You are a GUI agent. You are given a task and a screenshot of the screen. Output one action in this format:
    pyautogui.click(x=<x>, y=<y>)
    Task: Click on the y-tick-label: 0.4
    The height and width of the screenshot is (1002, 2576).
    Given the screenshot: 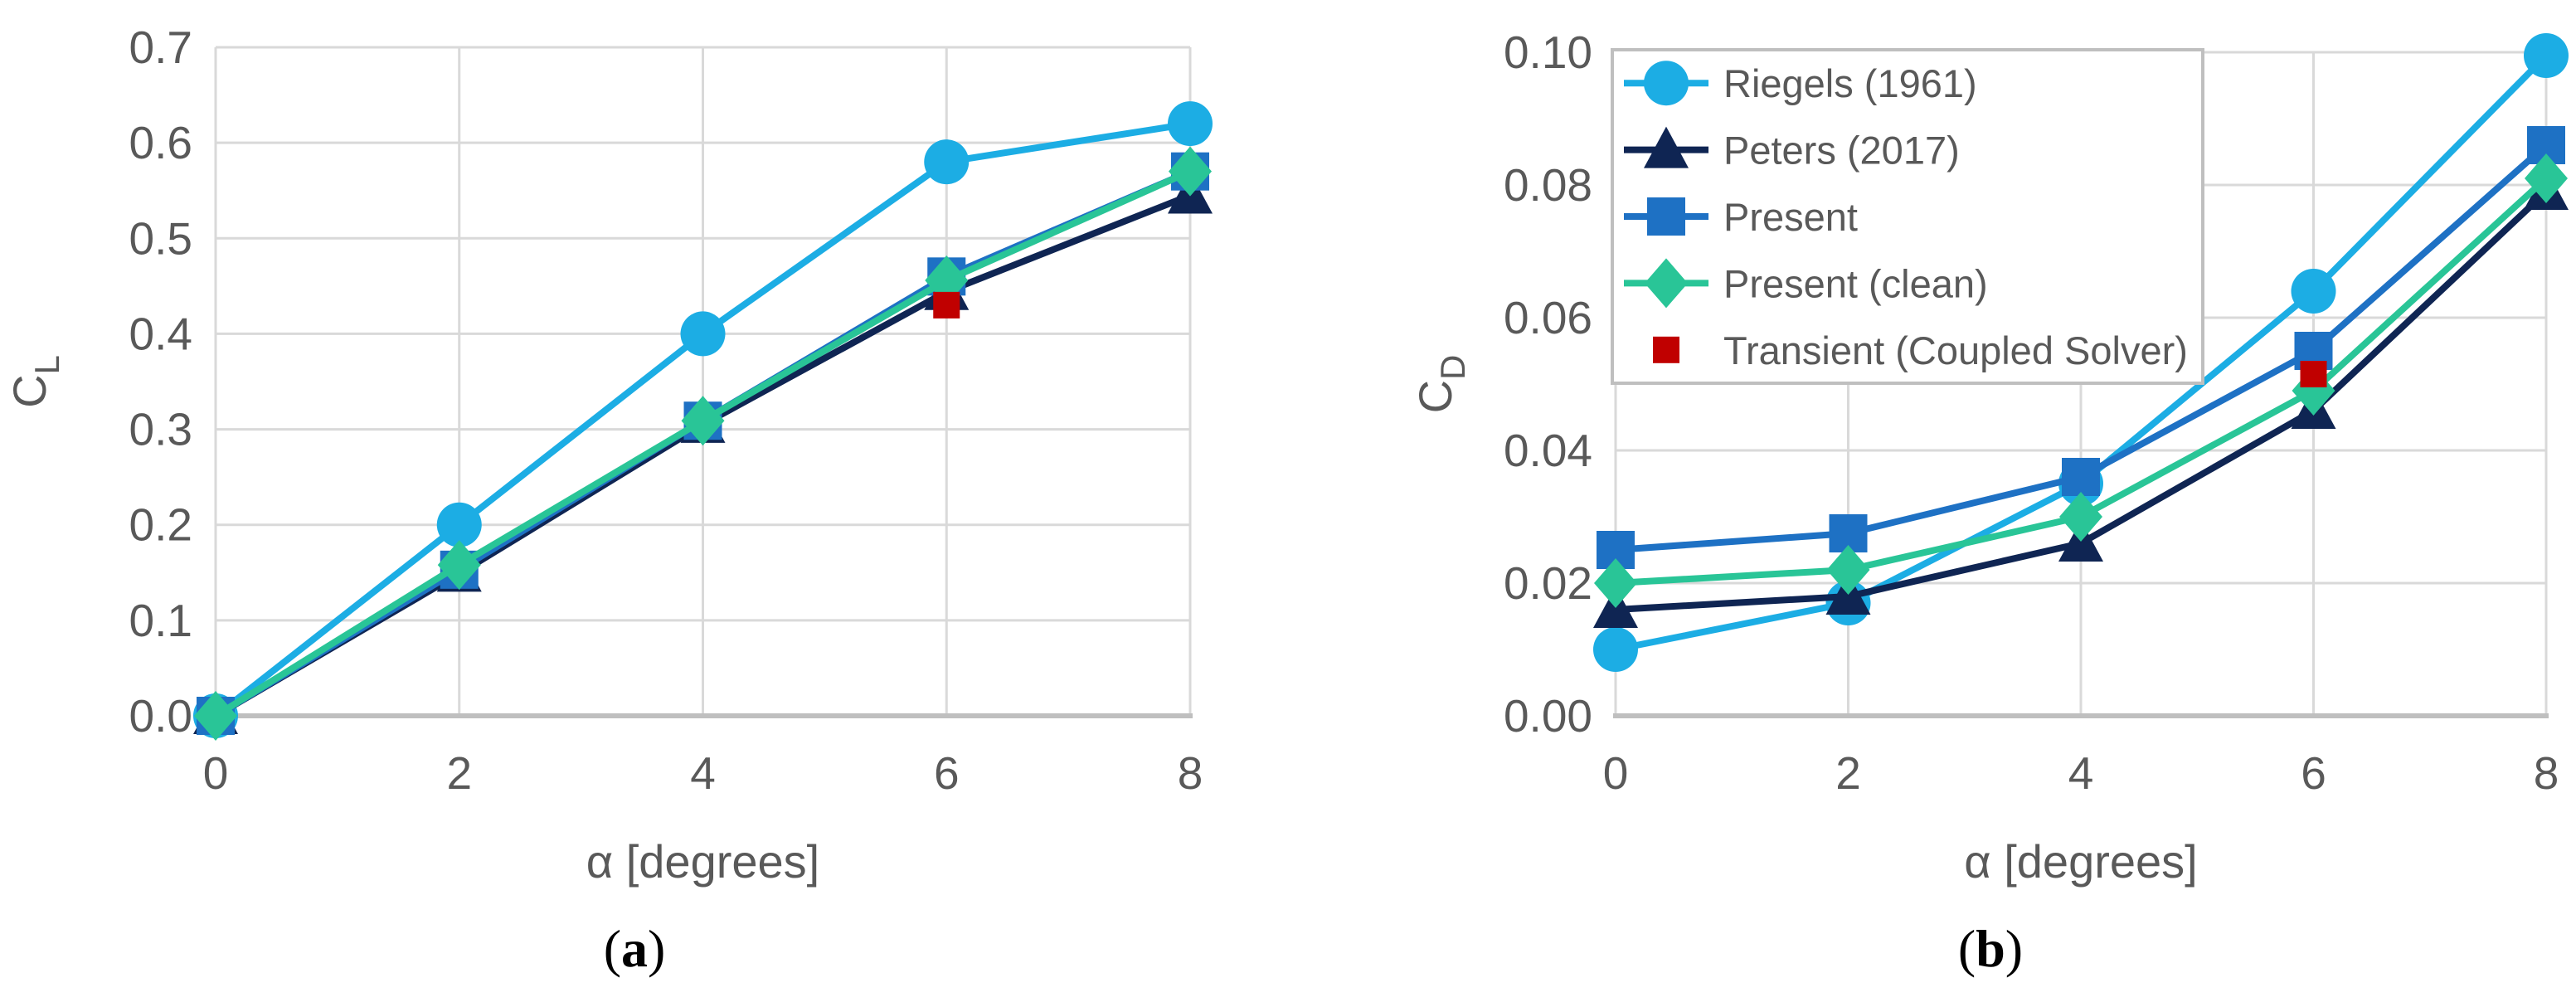 What is the action you would take?
    pyautogui.click(x=161, y=333)
    